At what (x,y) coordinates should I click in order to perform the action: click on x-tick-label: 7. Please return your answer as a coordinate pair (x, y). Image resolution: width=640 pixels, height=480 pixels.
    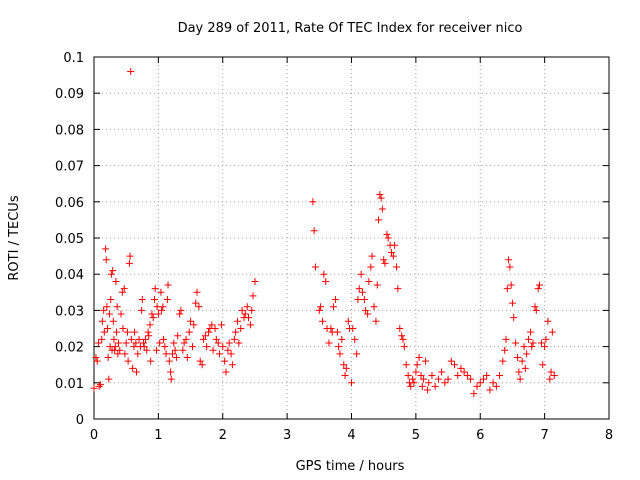
    Looking at the image, I should click on (544, 435).